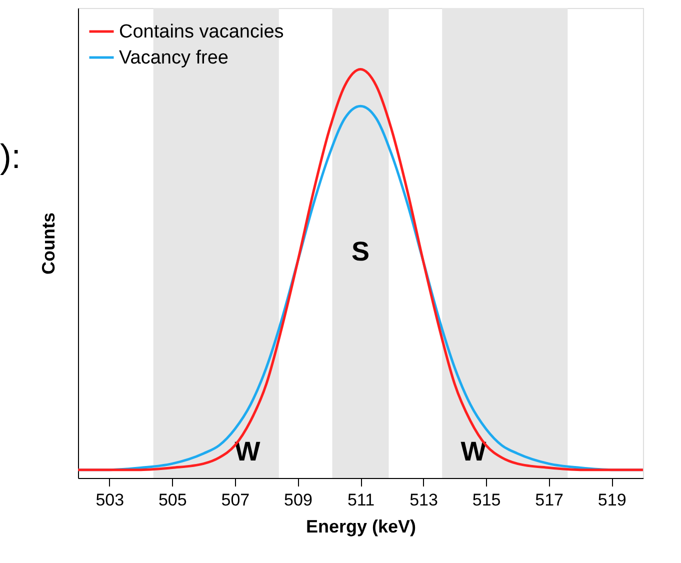 The image size is (681, 563). What do you see at coordinates (48, 243) in the screenshot?
I see `y-axis-title: Counts` at bounding box center [48, 243].